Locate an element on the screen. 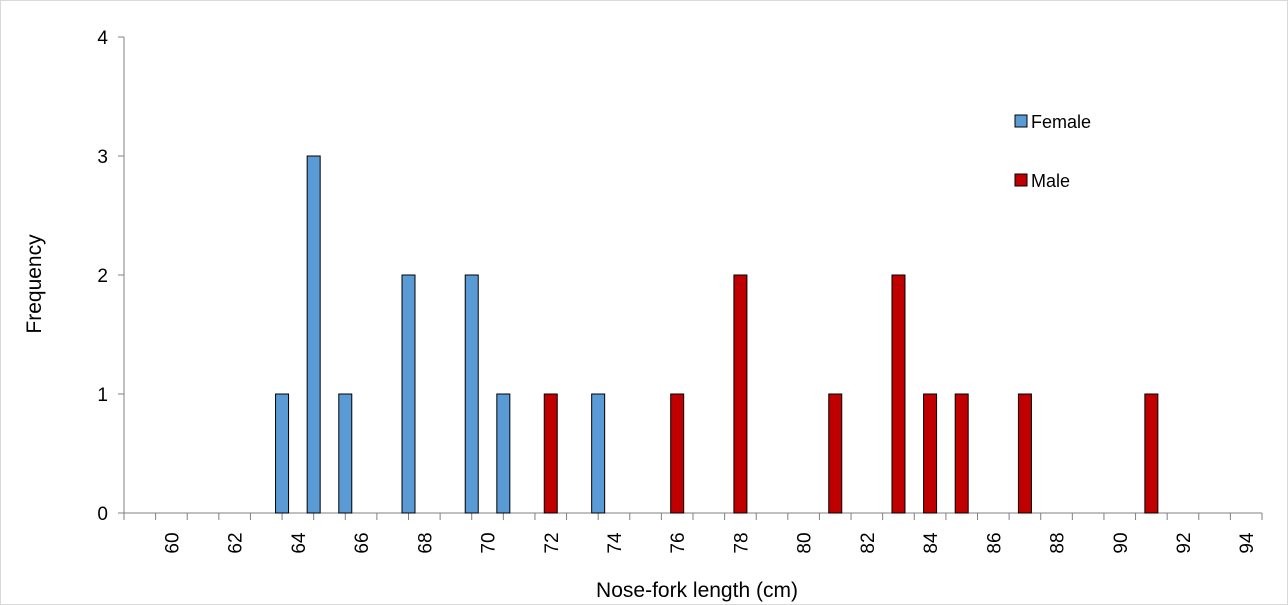  y-axis-title: Frequency is located at coordinates (34, 284).